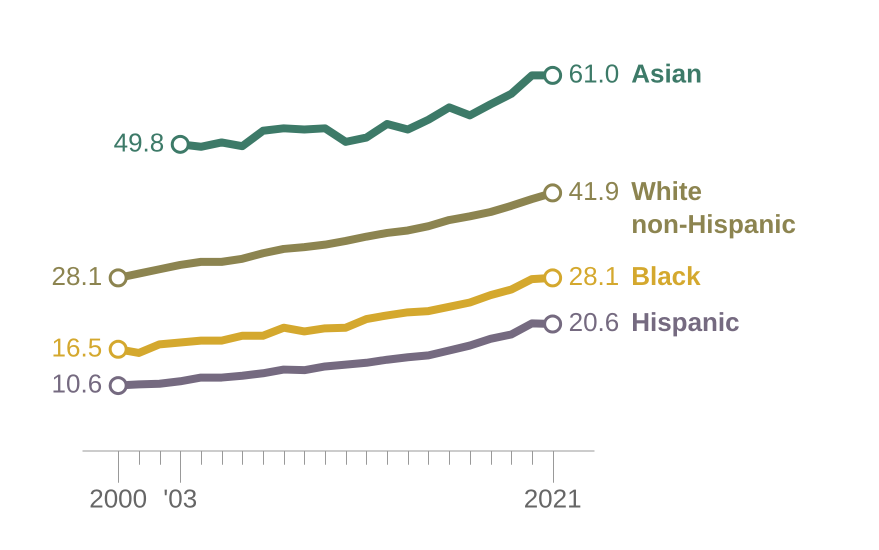 This screenshot has width=879, height=550. Describe the element at coordinates (594, 73) in the screenshot. I see `data-label: 61.0` at that location.